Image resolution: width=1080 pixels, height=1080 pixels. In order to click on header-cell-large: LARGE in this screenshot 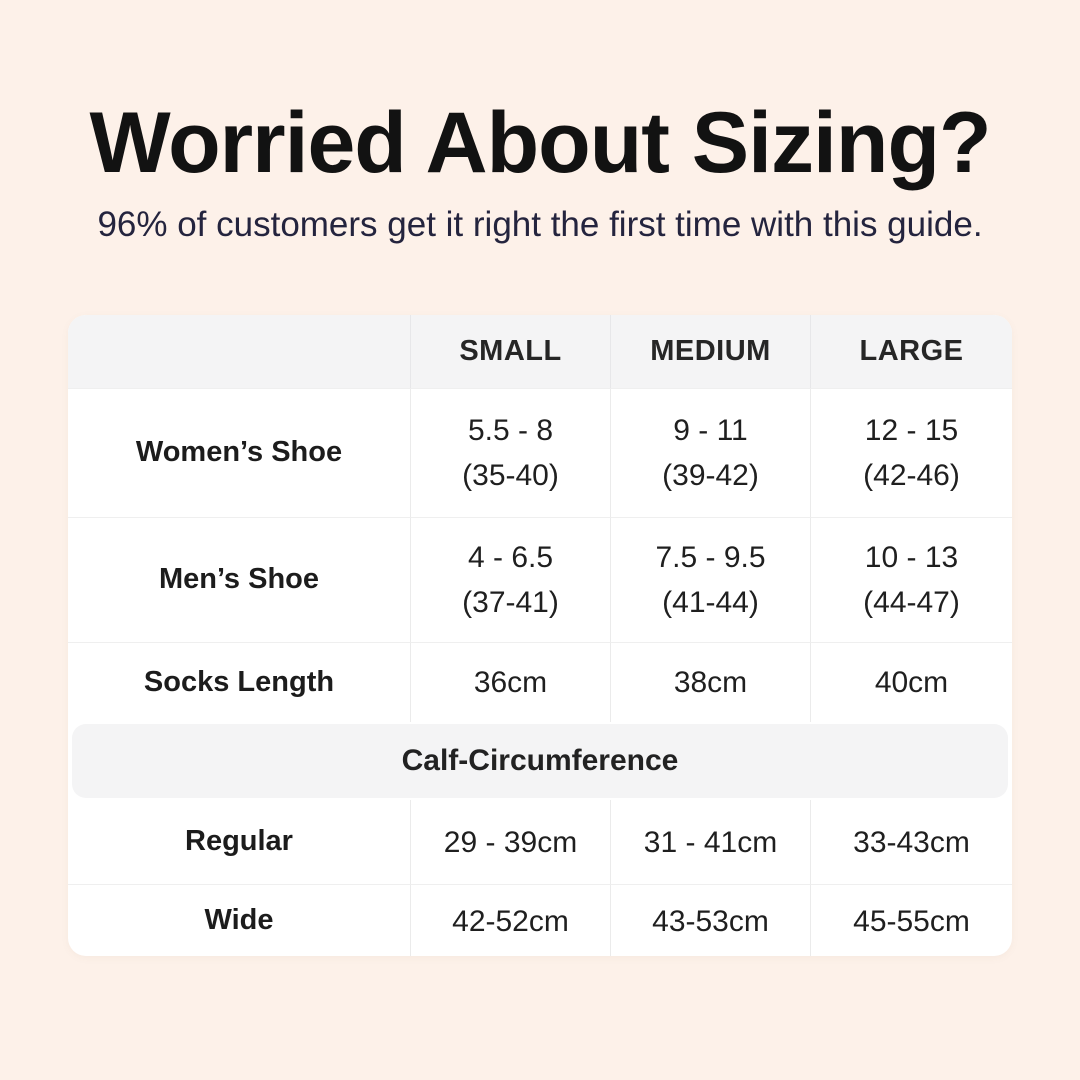, I will do `click(911, 351)`.